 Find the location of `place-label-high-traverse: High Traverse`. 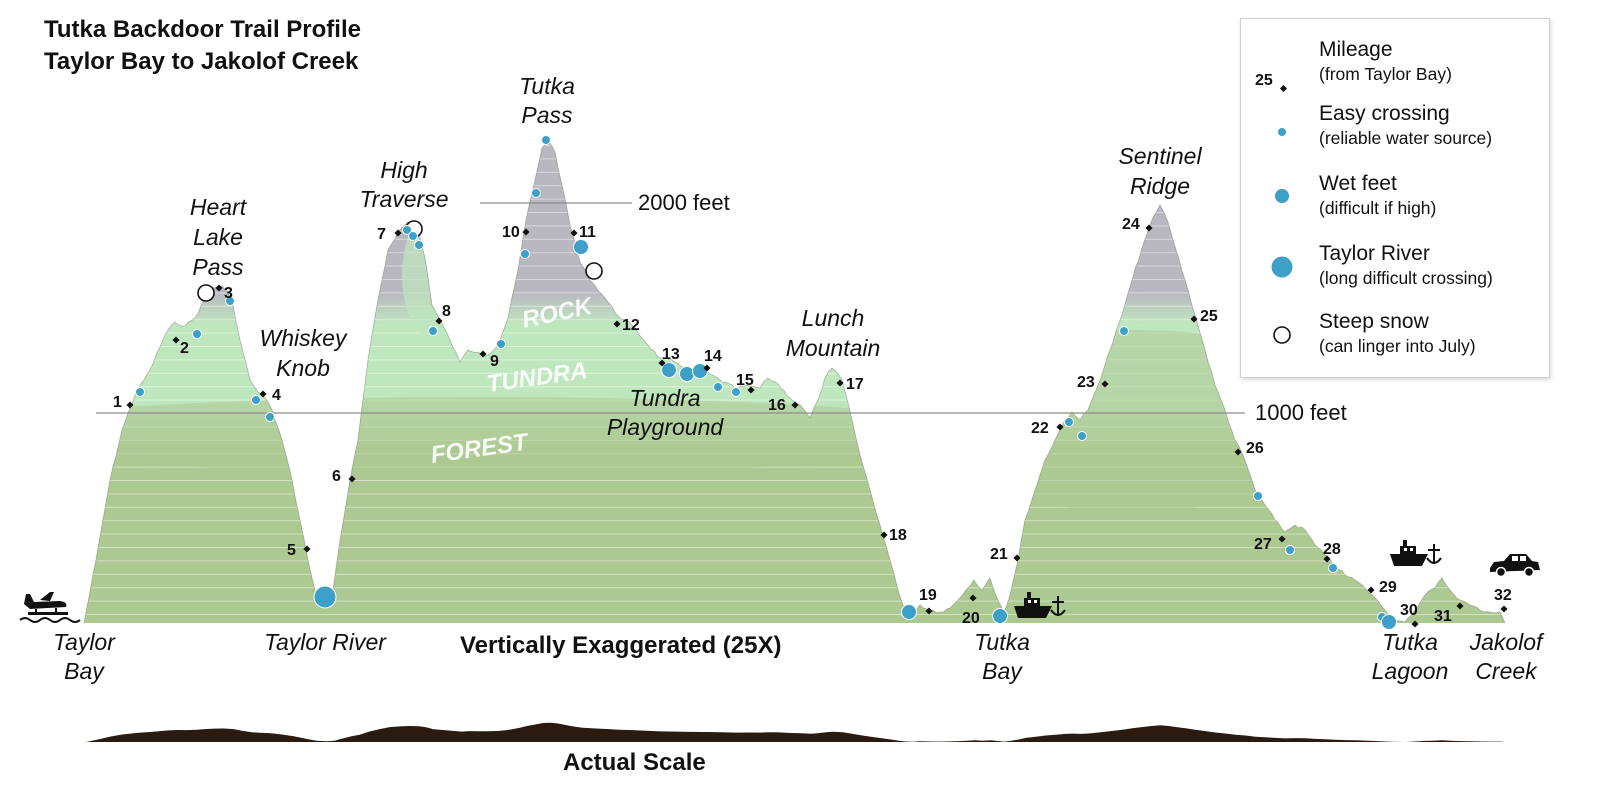

place-label-high-traverse: High Traverse is located at coordinates (403, 184).